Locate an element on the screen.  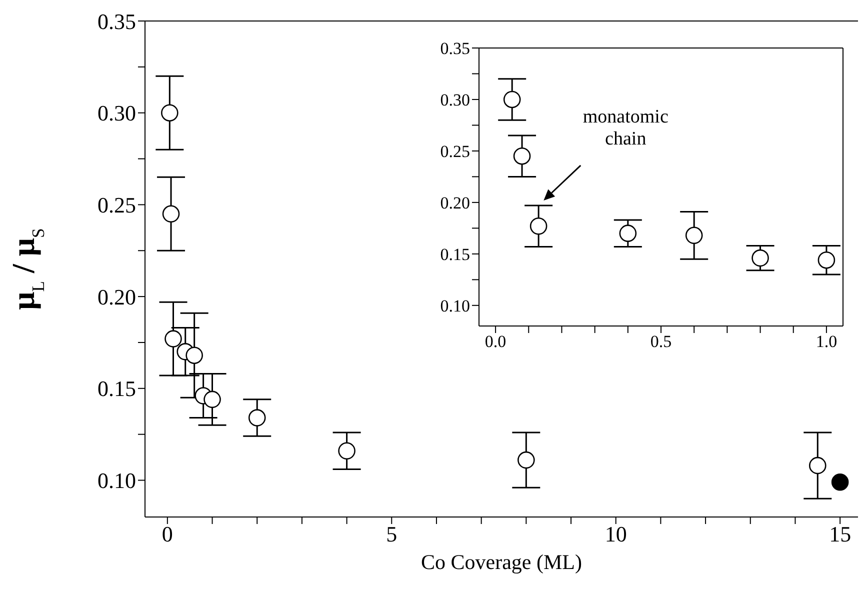
x-tick-label: 0.5 is located at coordinates (661, 342).